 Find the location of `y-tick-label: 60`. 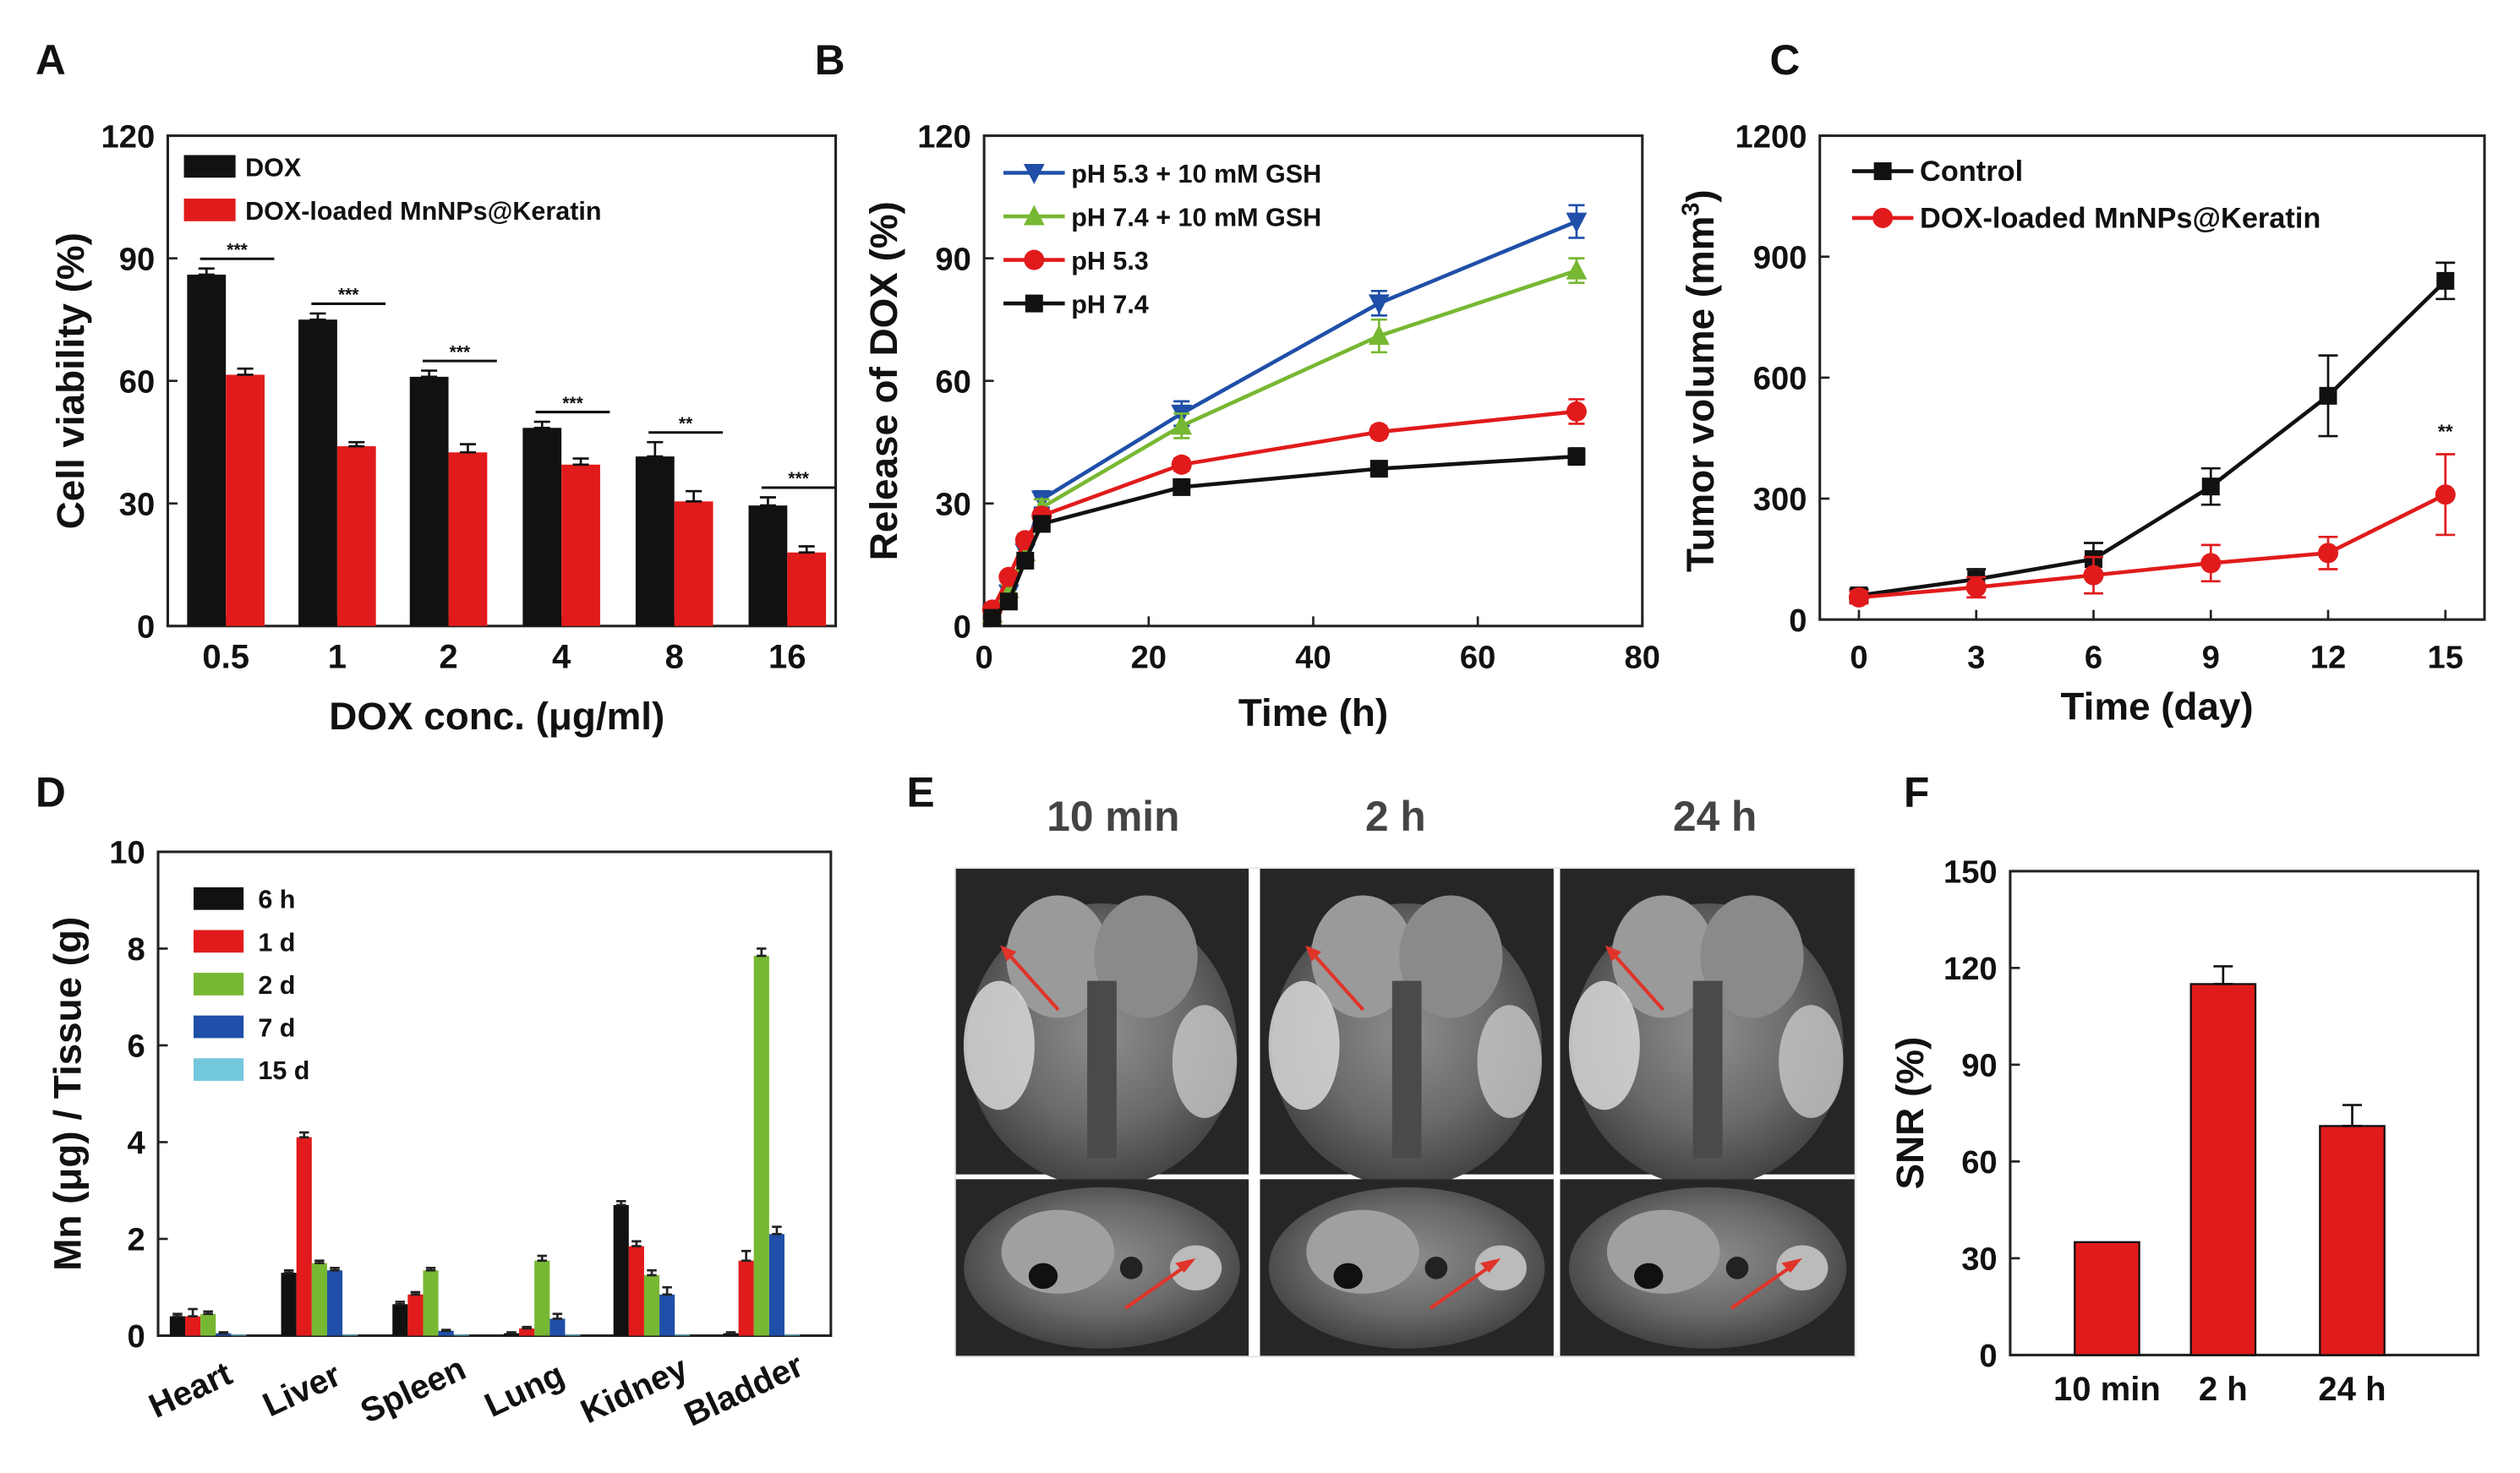

y-tick-label: 60 is located at coordinates (1979, 1162).